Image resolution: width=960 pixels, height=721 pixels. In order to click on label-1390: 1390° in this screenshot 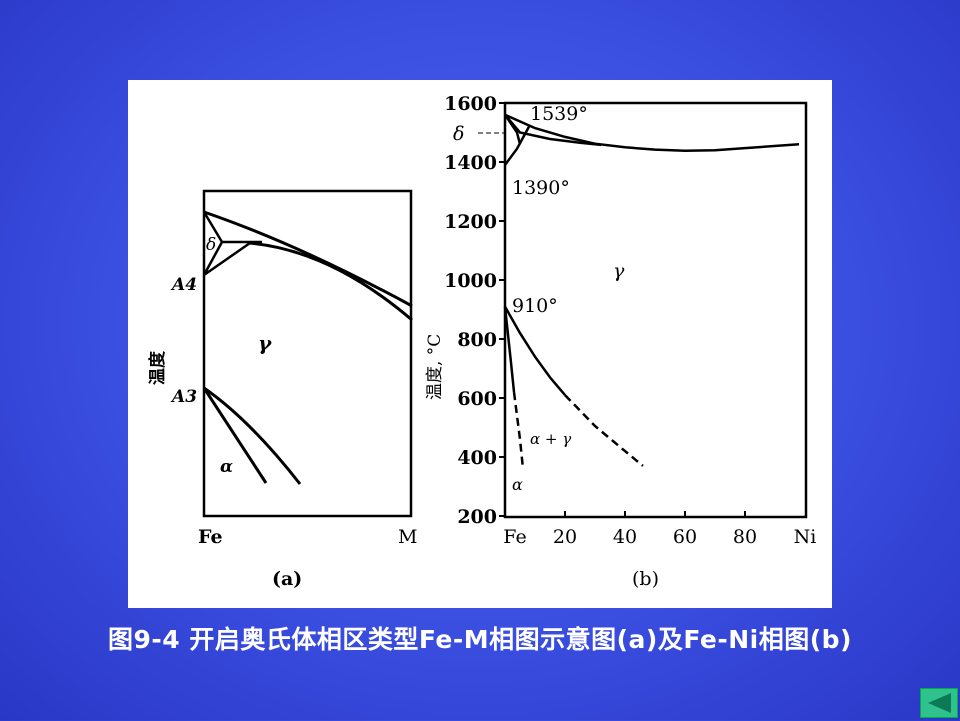, I will do `click(541, 188)`.